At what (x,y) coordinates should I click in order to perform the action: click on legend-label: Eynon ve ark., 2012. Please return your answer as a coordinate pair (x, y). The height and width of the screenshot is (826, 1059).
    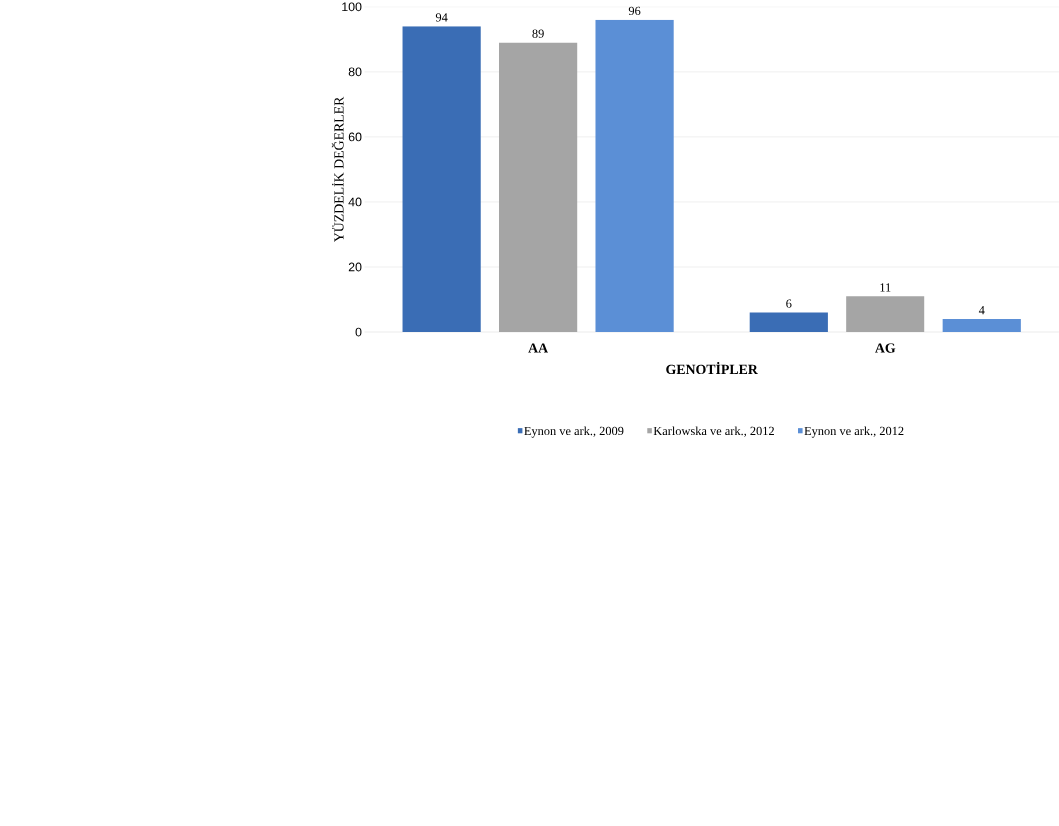
    Looking at the image, I should click on (854, 432).